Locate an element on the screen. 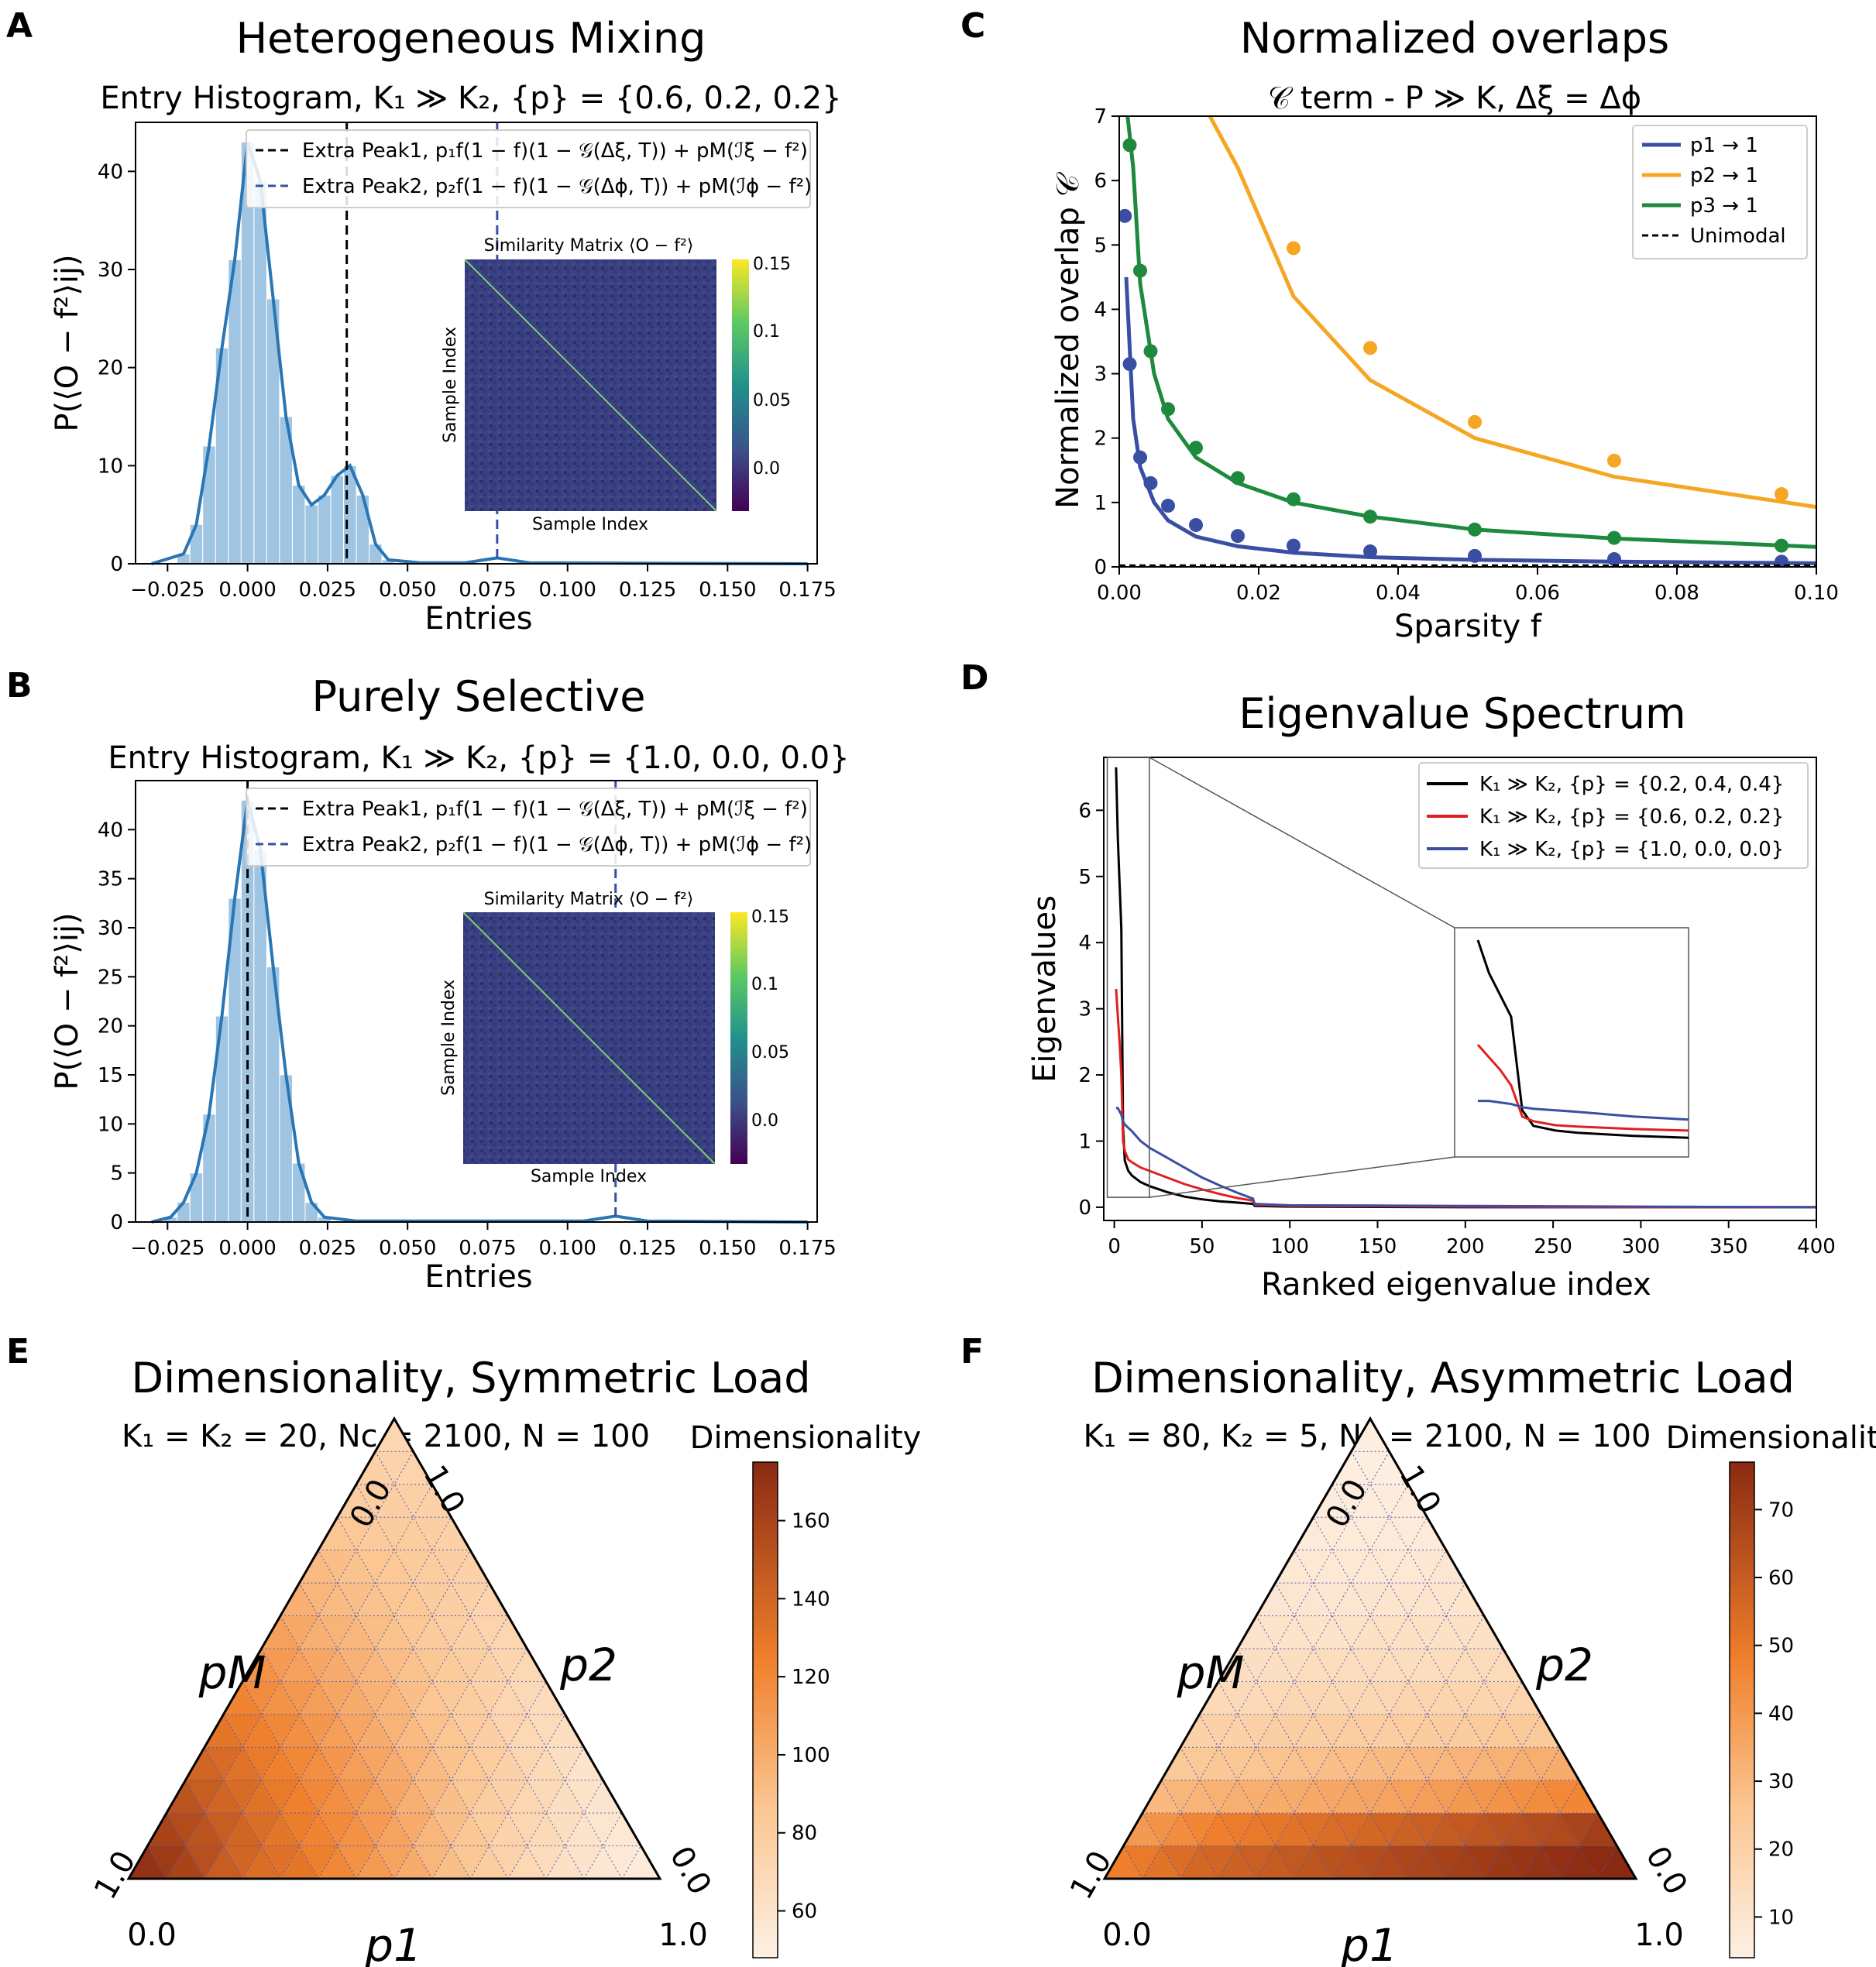 The width and height of the screenshot is (1876, 1967). y-tick-label: 15 is located at coordinates (110, 1075).